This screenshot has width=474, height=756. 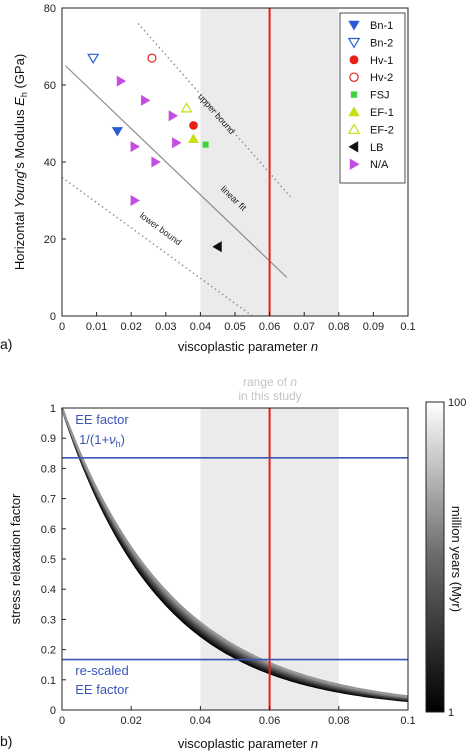 I want to click on ee-factor-formula: 1/(1+νh), so click(x=102, y=440).